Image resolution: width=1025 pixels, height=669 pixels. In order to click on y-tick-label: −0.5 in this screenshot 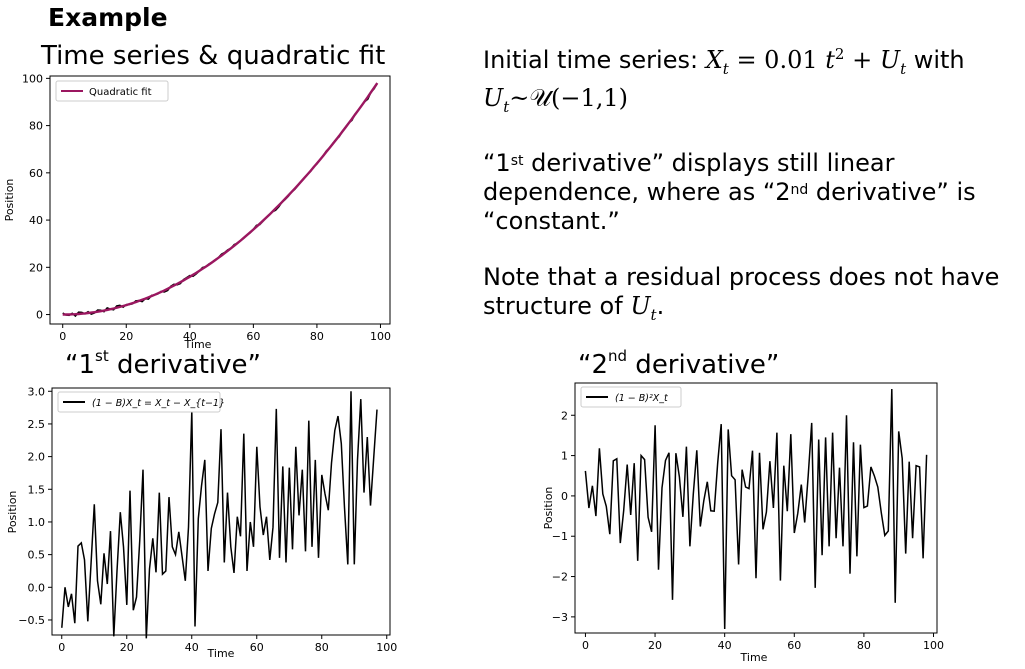, I will do `click(31, 620)`.